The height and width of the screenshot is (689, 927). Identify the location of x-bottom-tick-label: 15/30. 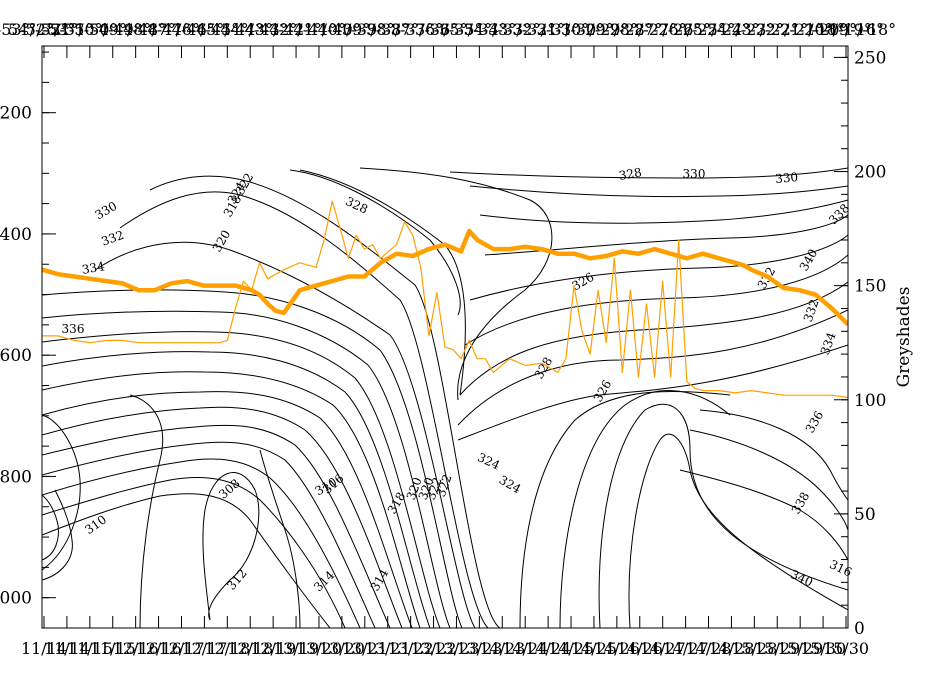
(823, 648).